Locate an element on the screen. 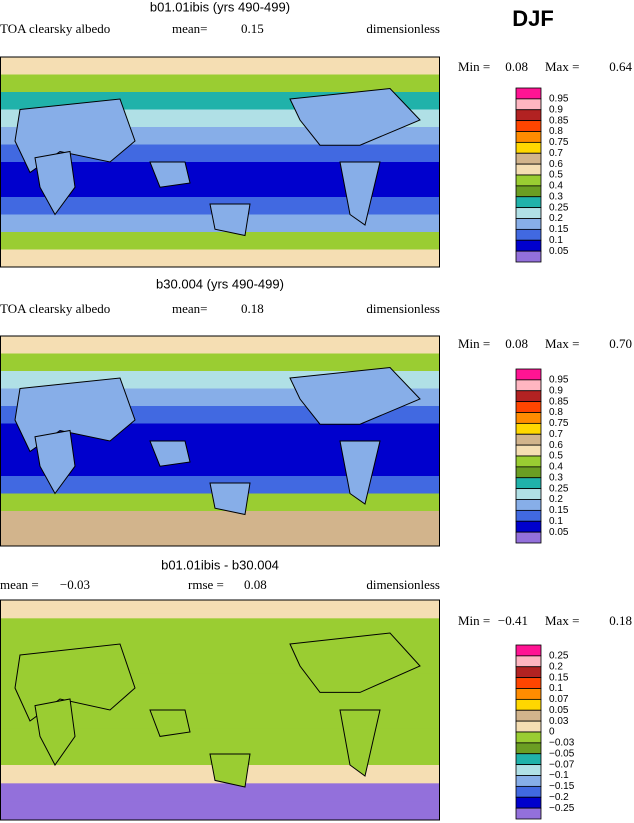 This screenshot has width=634, height=823. colorbar-label: 0.03 is located at coordinates (559, 721).